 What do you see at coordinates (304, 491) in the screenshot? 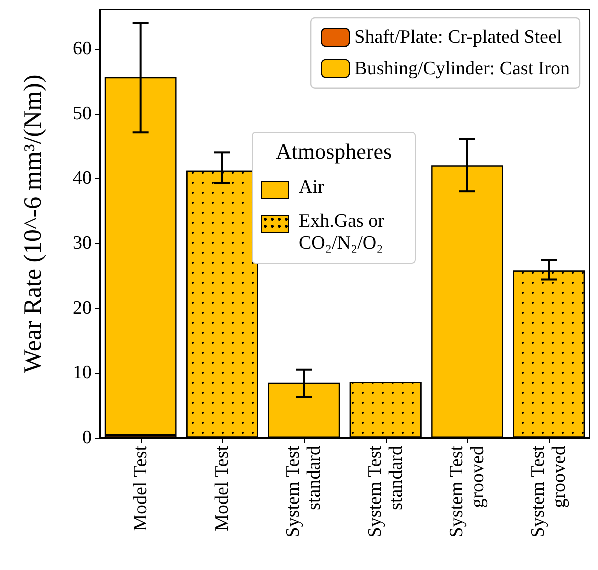
I see `x-tick-label: System Test standard` at bounding box center [304, 491].